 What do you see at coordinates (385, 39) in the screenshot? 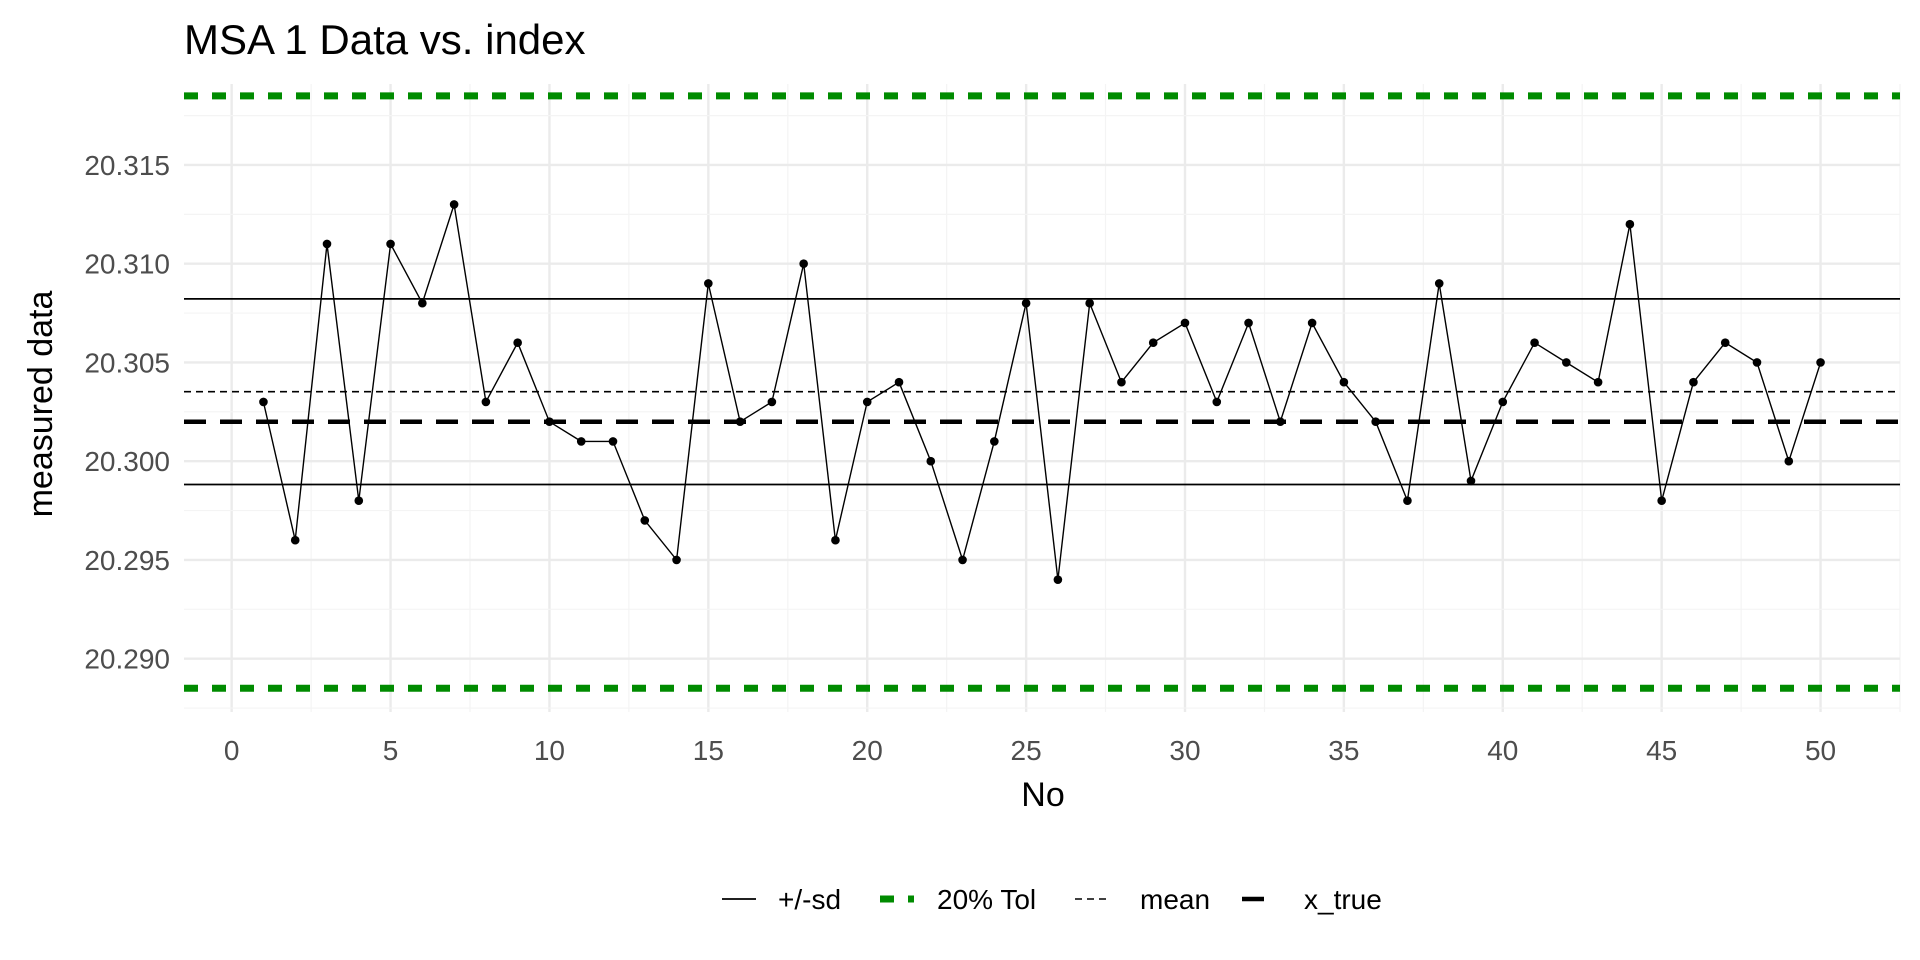
I see `chart-title: MSA 1 Data vs. index` at bounding box center [385, 39].